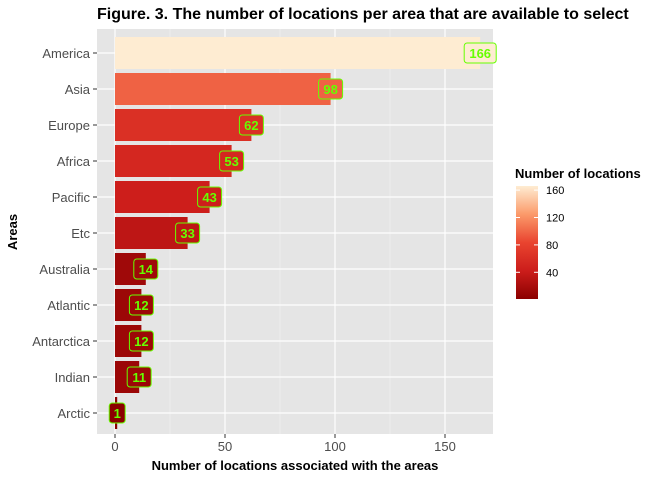  I want to click on y-tick-label: America, so click(66, 53).